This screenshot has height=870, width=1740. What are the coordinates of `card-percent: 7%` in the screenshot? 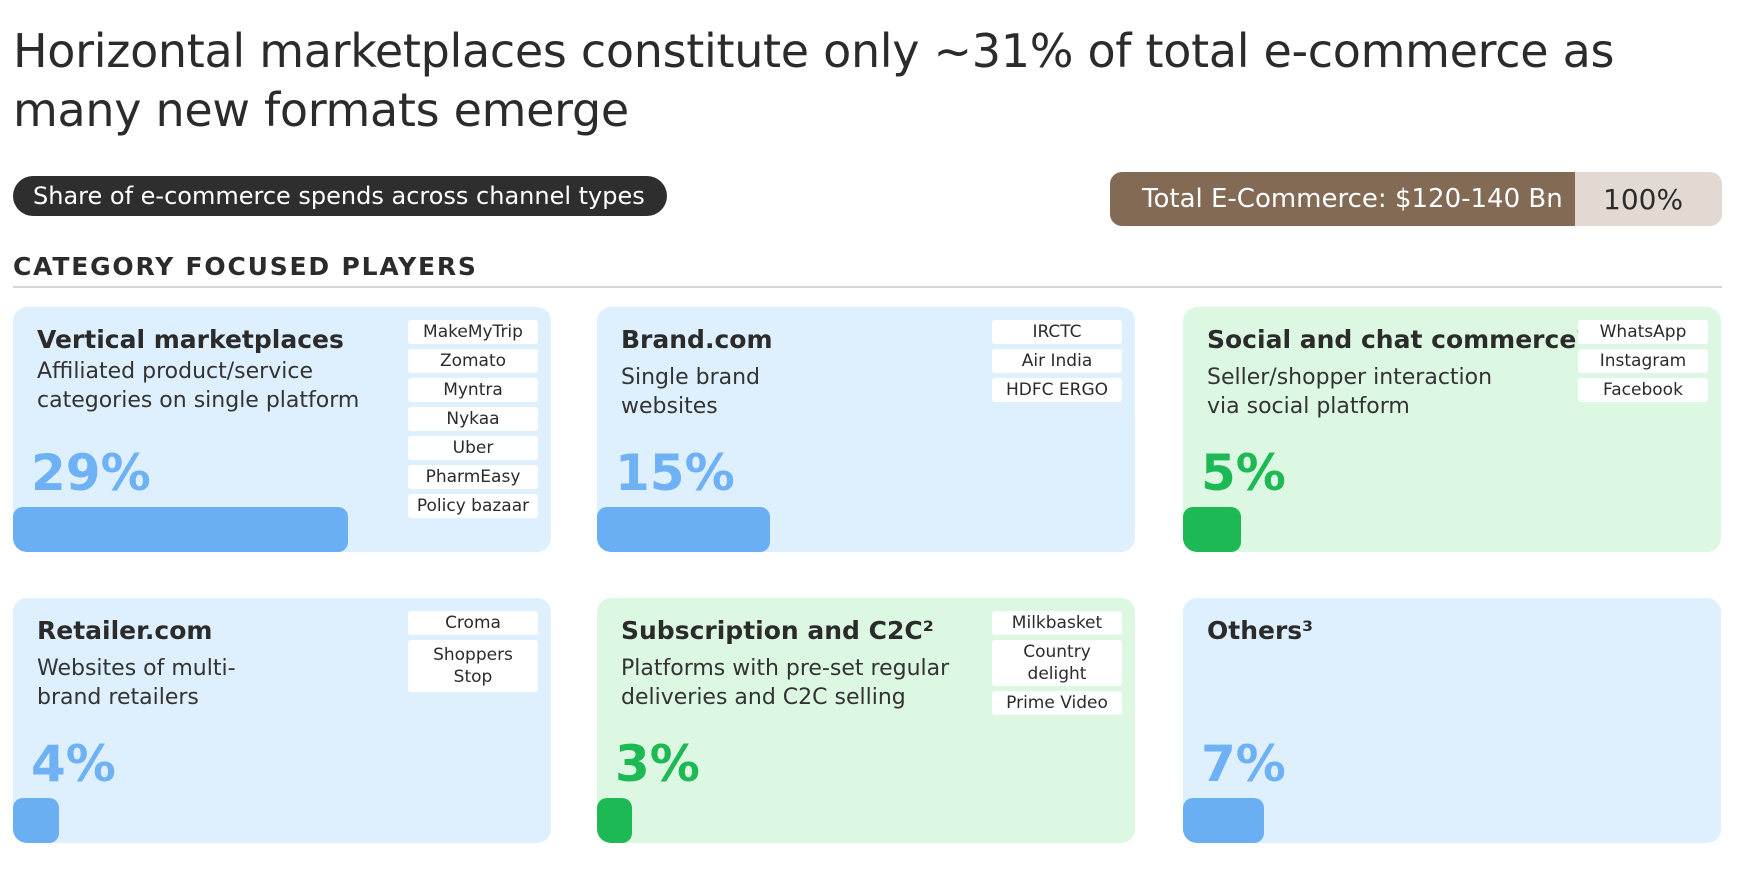 It's located at (1243, 764).